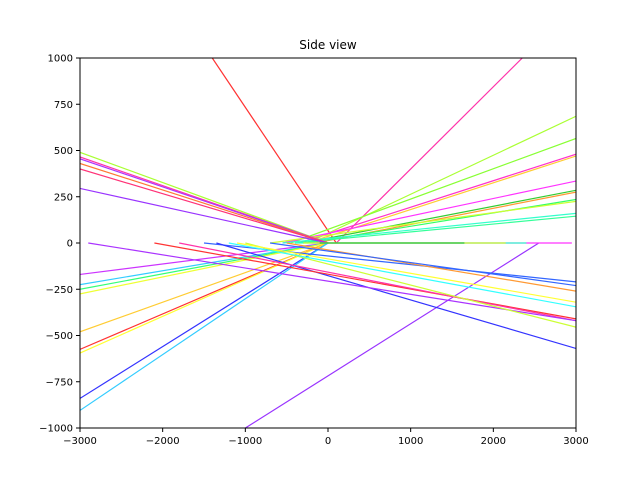 The height and width of the screenshot is (480, 640). What do you see at coordinates (493, 441) in the screenshot?
I see `x-tick-label: 2000` at bounding box center [493, 441].